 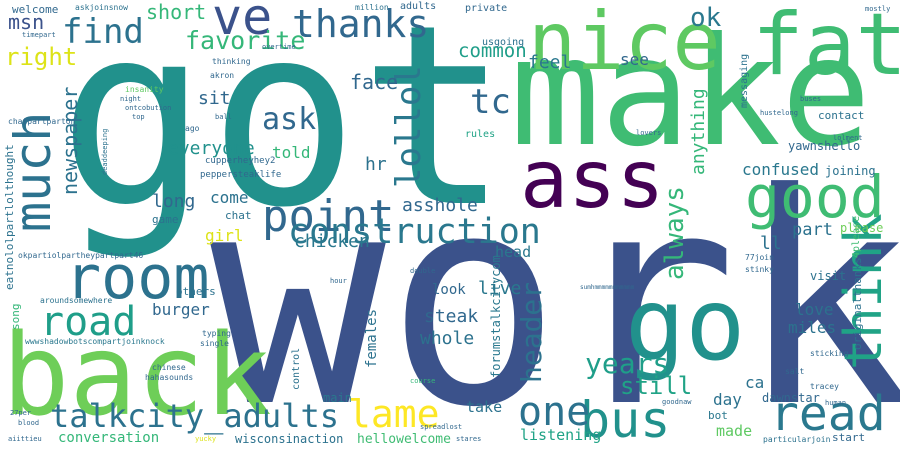 I want to click on word-forumstalkcitycom: forumstalkcitycom, so click(x=496, y=316).